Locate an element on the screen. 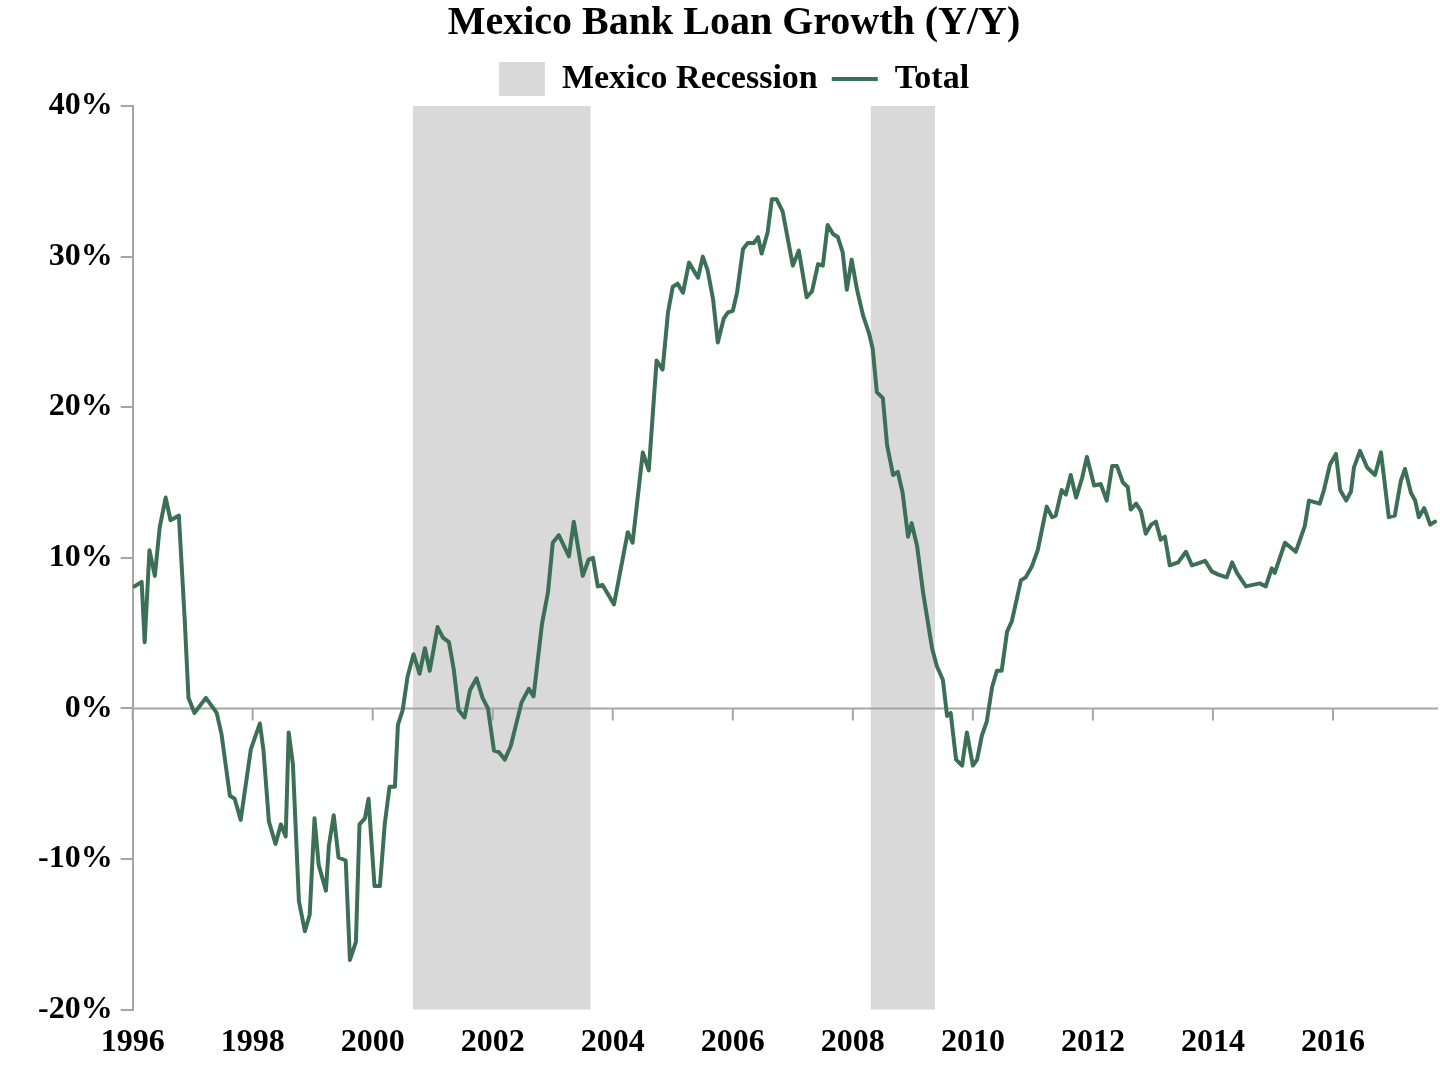 This screenshot has height=1076, width=1440. x-tick-label: 2016 is located at coordinates (1332, 1040).